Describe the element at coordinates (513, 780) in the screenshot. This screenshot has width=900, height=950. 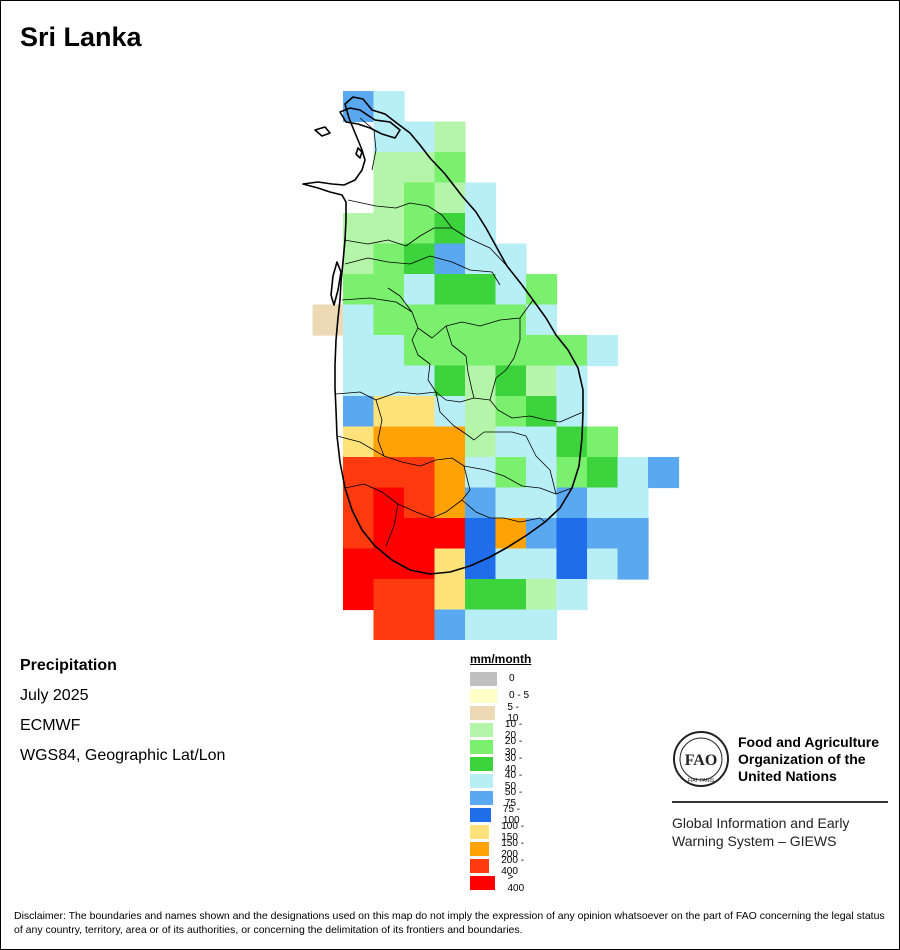
I see `legend-label: 40 - 50` at that location.